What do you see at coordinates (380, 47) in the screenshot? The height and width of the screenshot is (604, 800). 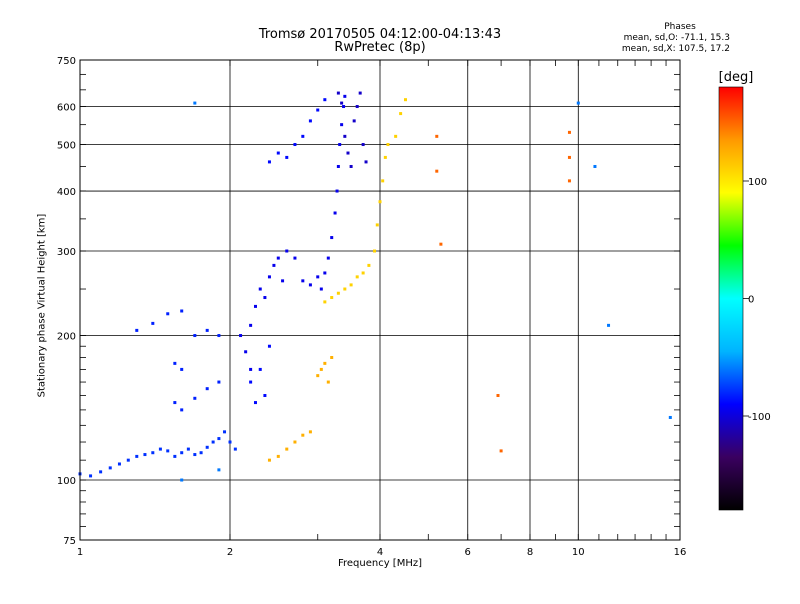 I see `chart-subtitle: RwPretec (8p)` at bounding box center [380, 47].